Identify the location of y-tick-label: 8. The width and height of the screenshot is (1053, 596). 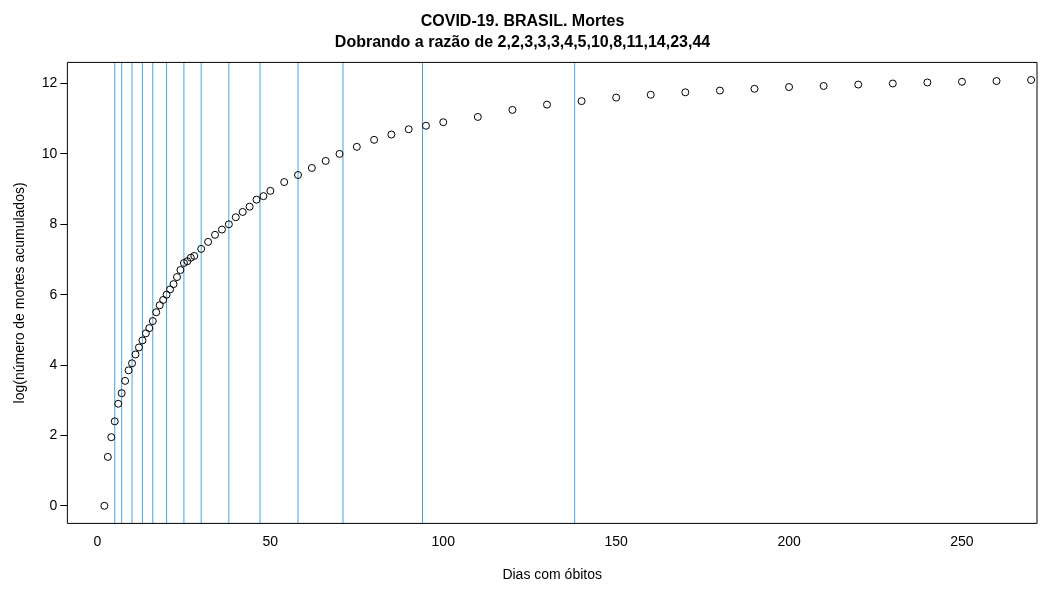
(53, 223).